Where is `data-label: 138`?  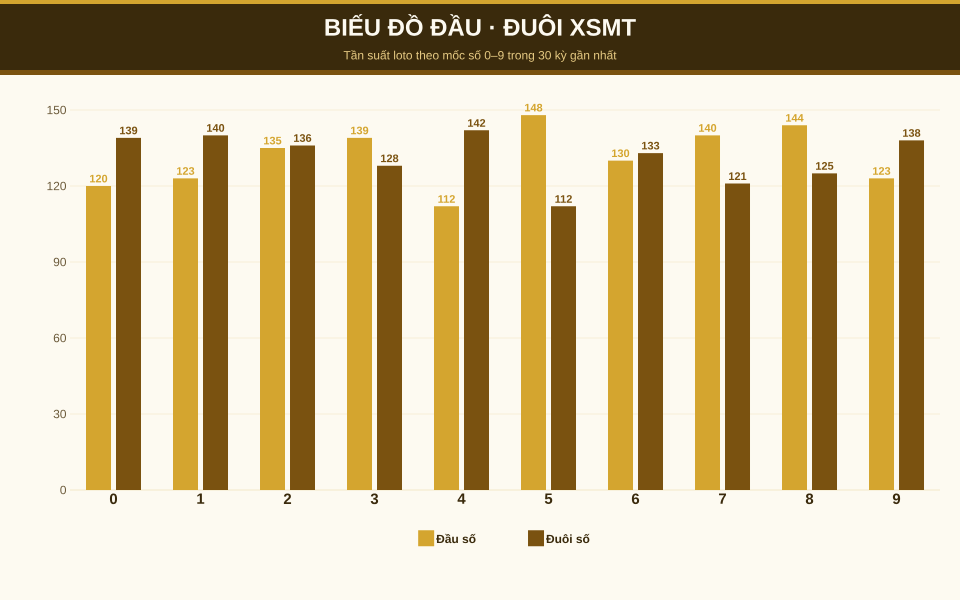 data-label: 138 is located at coordinates (911, 133).